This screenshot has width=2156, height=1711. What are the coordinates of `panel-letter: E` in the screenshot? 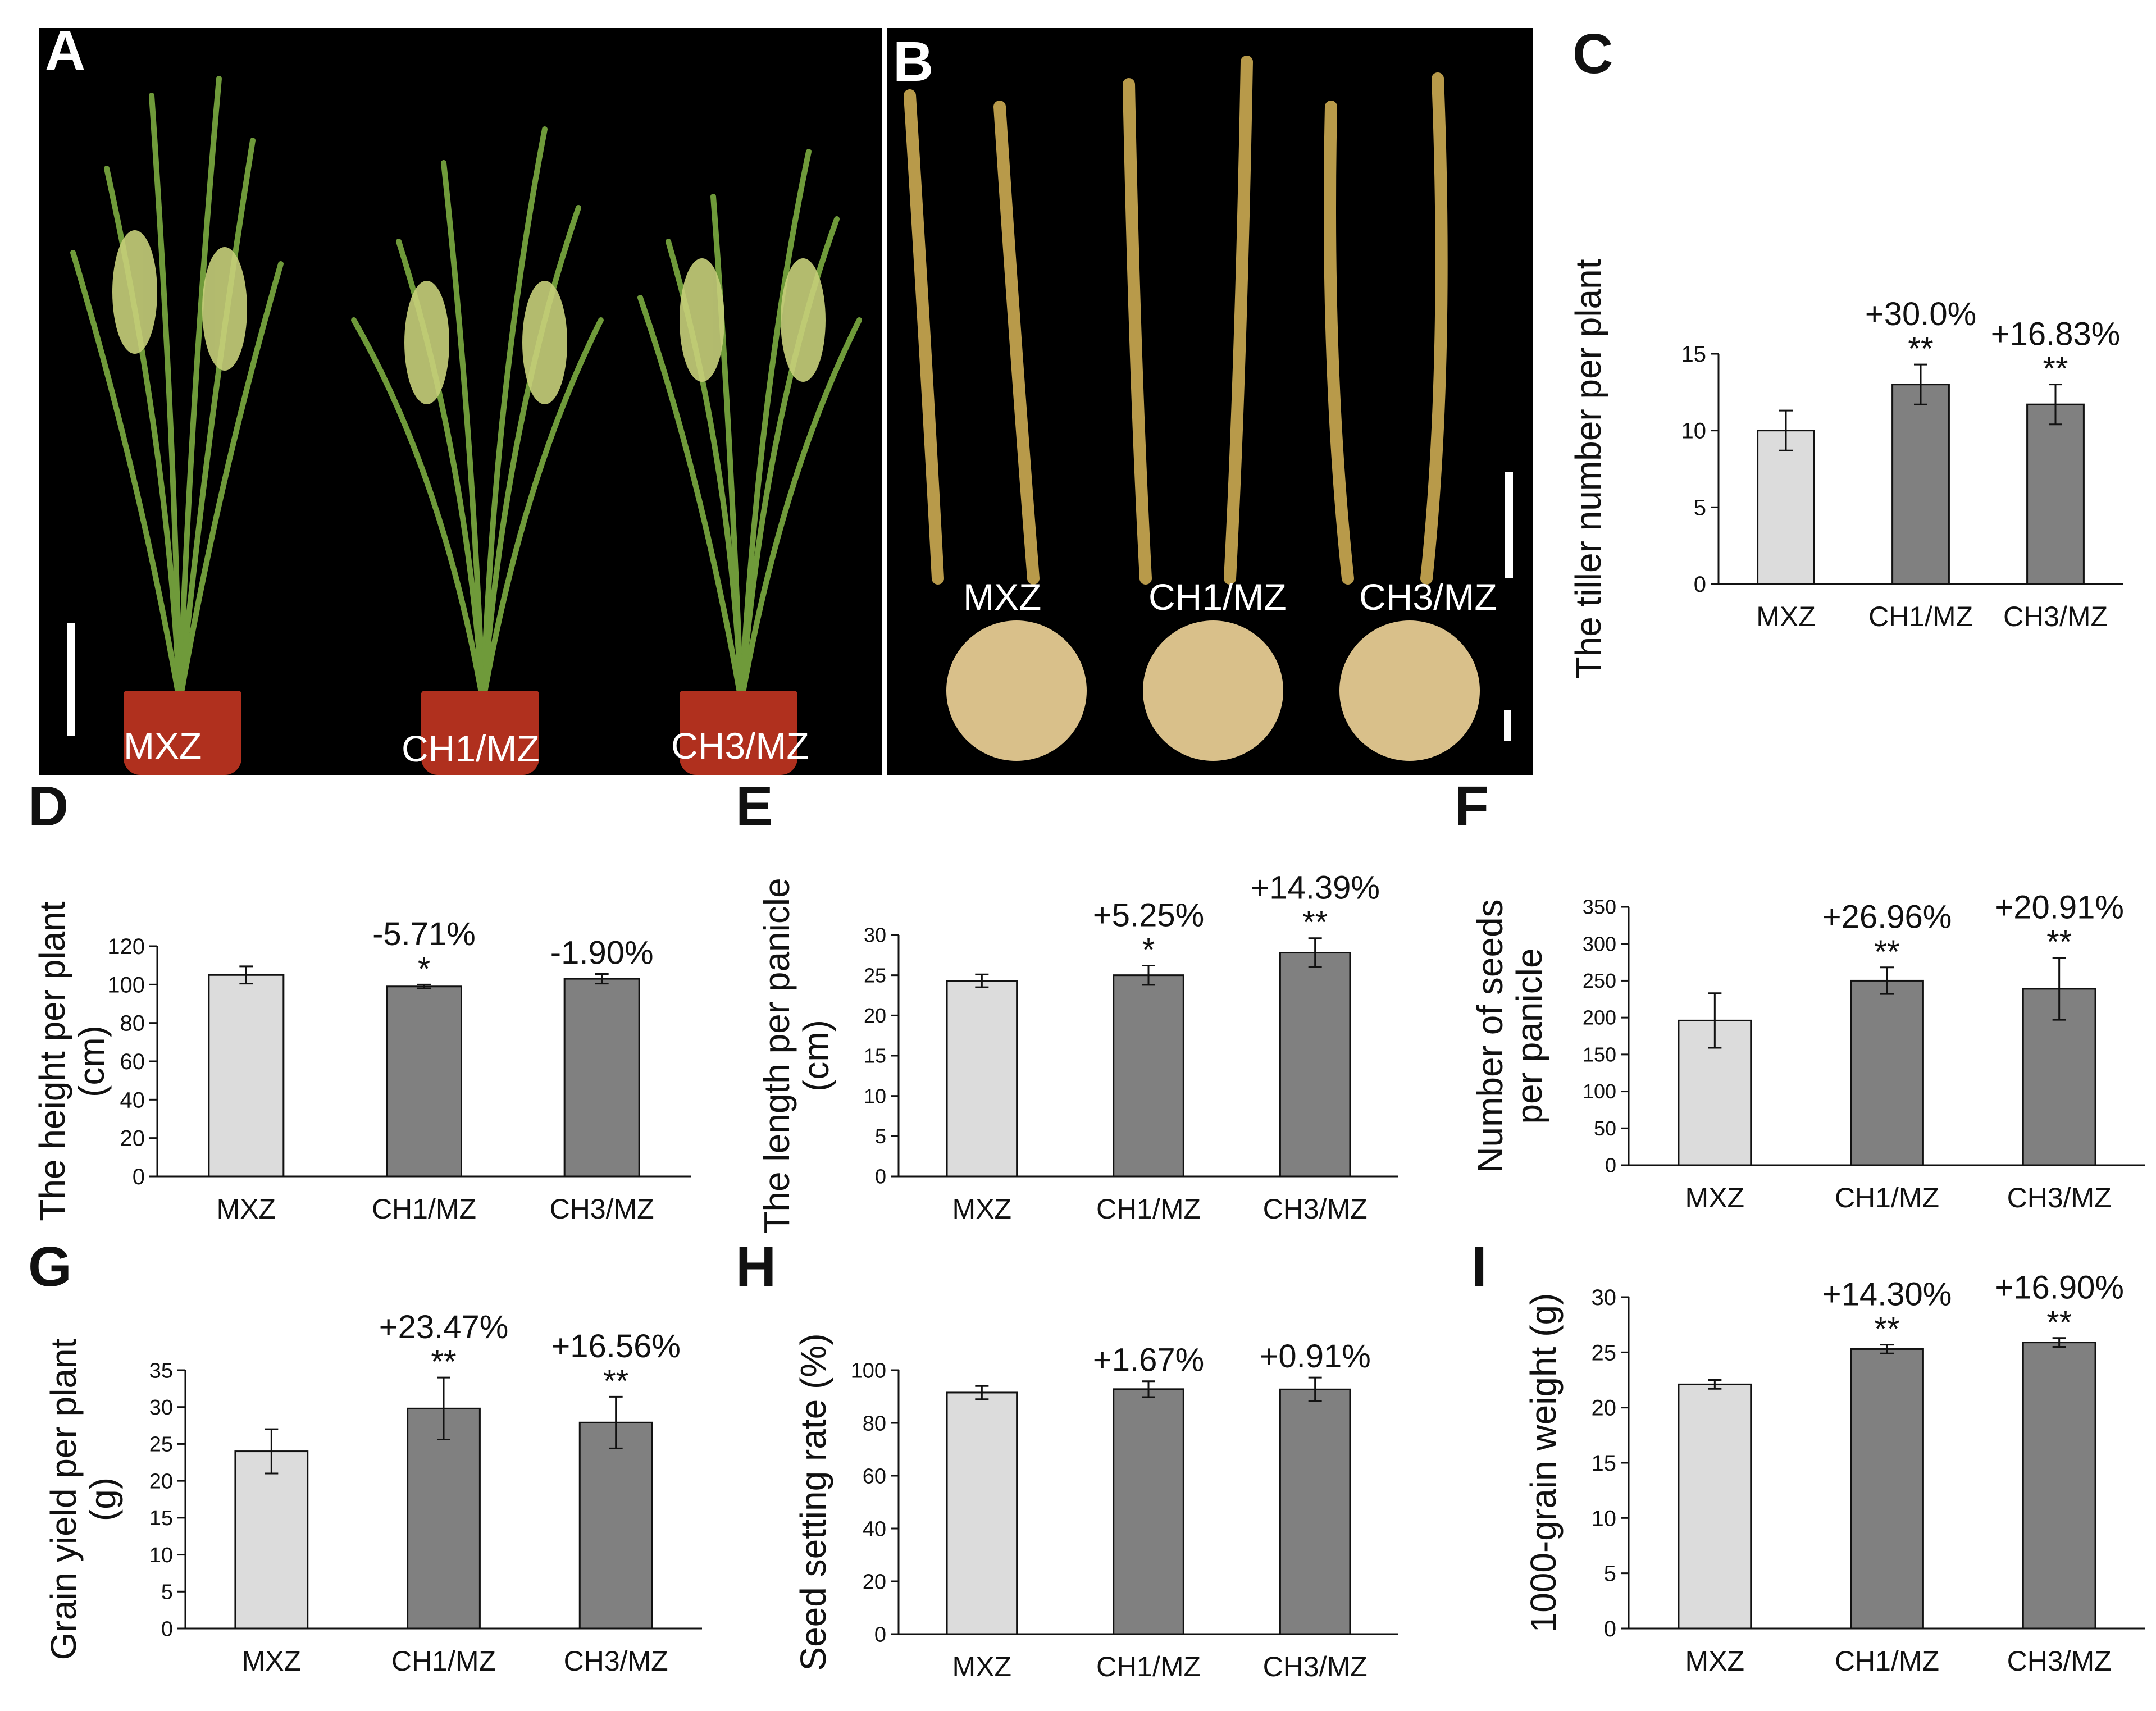 It's located at (754, 806).